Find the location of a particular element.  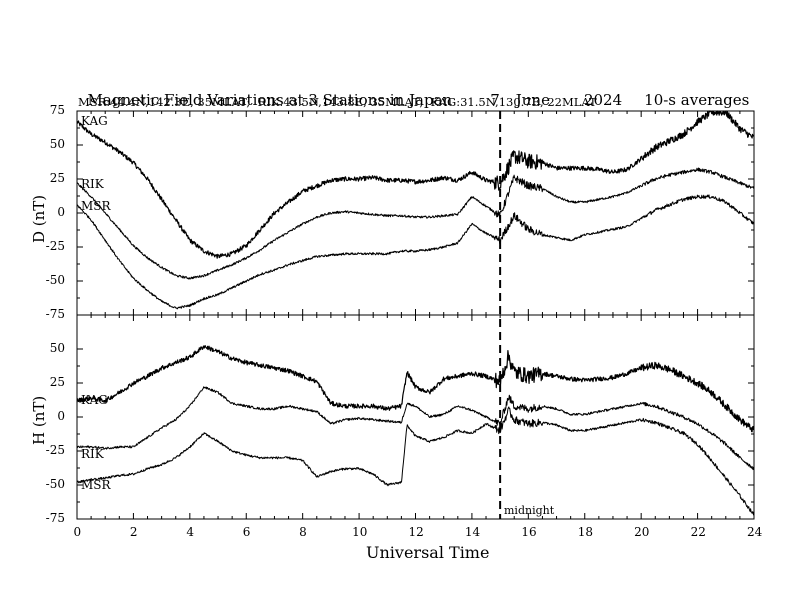

x-tick-label: 18 is located at coordinates (585, 532).